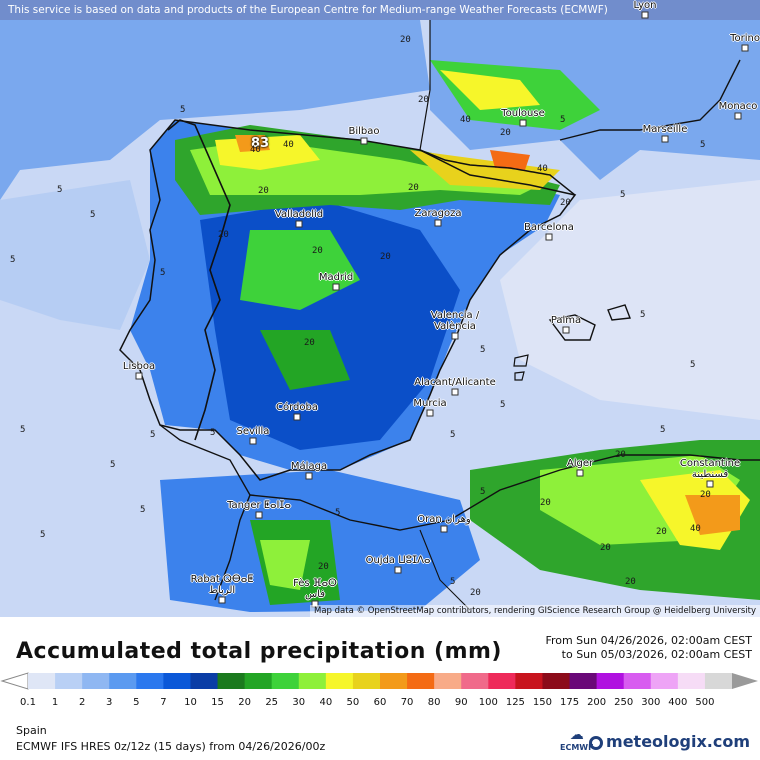 The height and width of the screenshot is (760, 760). Describe the element at coordinates (438, 213) in the screenshot. I see `city-label: Zaragoza` at that location.